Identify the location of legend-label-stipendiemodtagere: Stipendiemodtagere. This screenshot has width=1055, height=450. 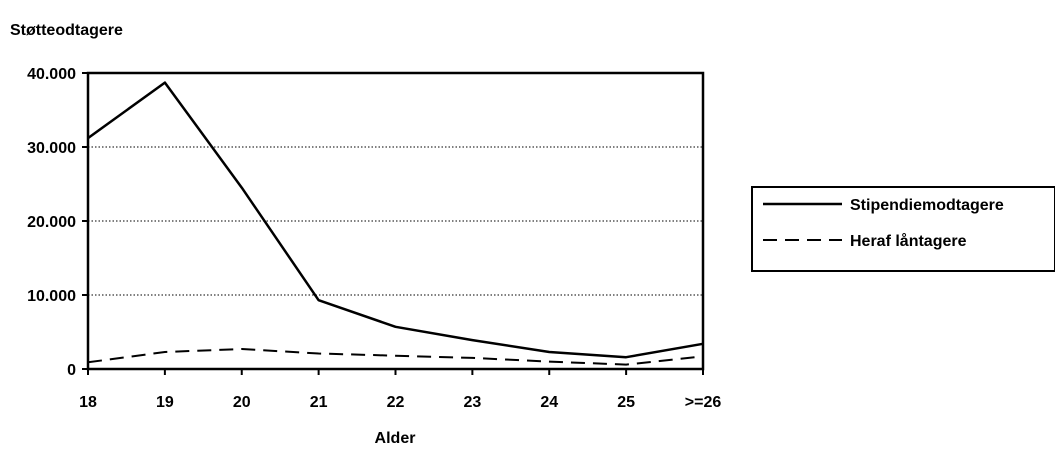
(927, 205).